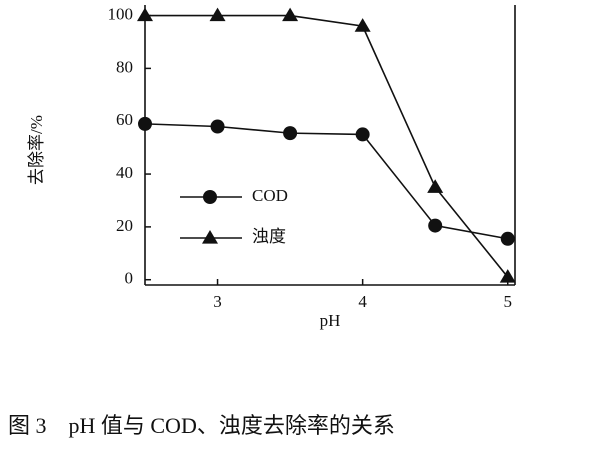 This screenshot has width=600, height=450. Describe the element at coordinates (330, 320) in the screenshot. I see `x-axis-label: pH` at that location.